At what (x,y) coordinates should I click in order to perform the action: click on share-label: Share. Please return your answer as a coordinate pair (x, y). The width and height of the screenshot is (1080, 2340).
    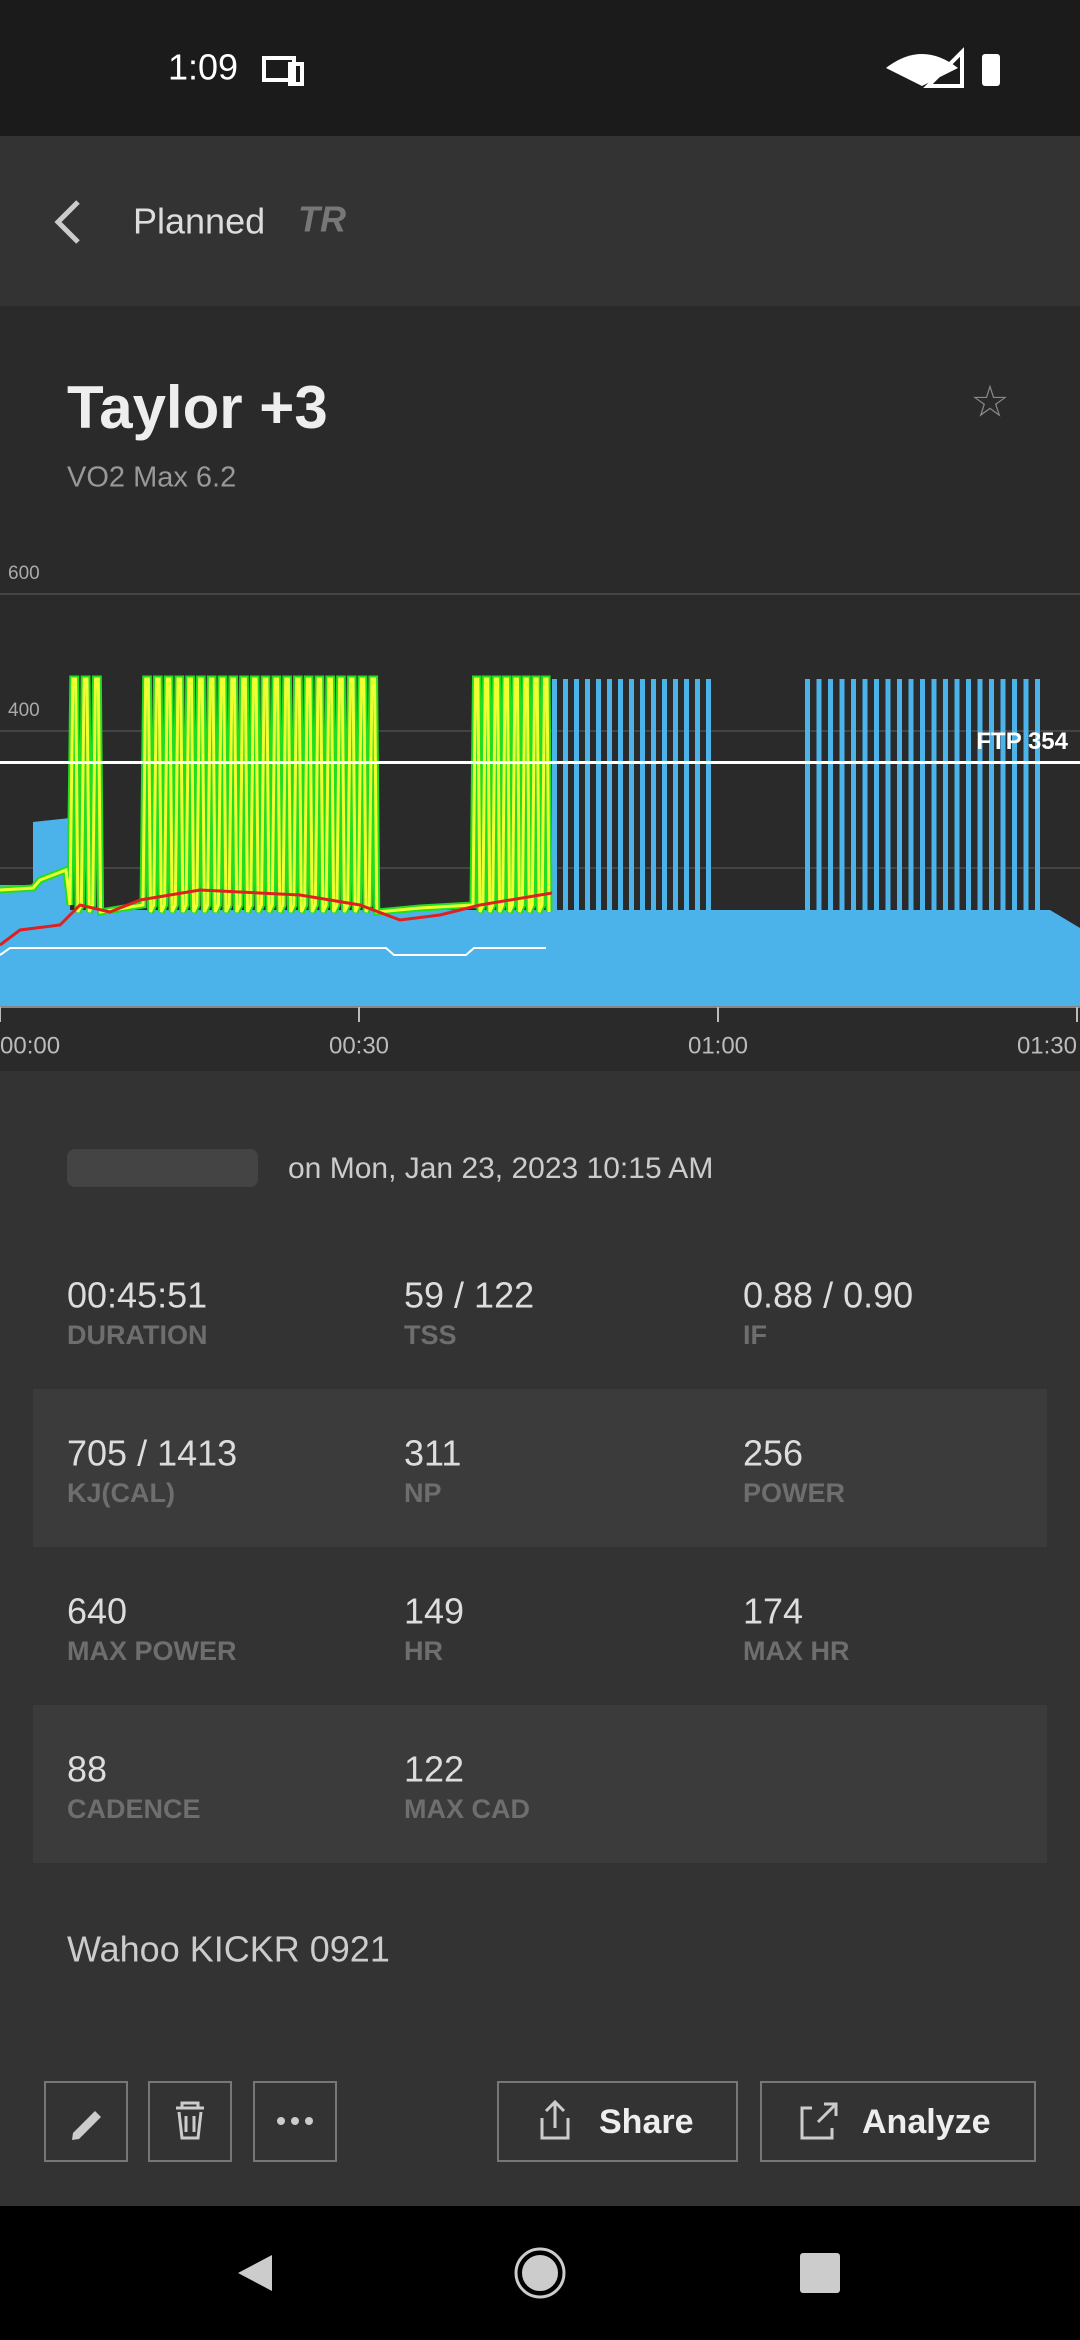
    Looking at the image, I should click on (646, 2122).